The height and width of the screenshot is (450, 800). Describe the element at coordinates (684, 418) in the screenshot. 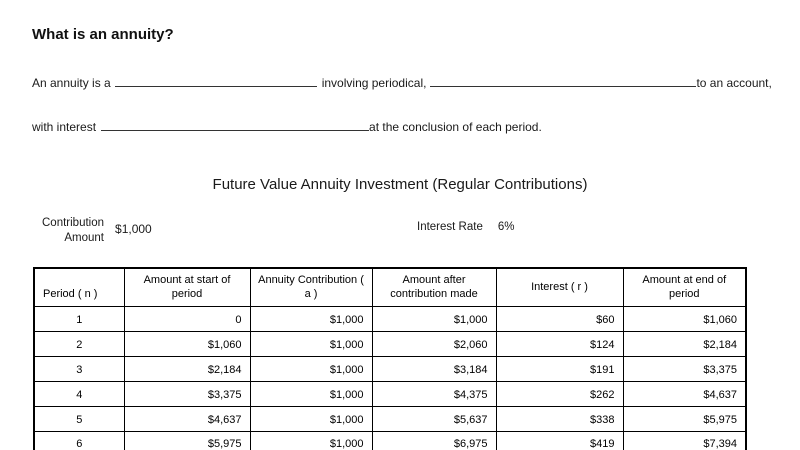

I see `cell-amount-end: $5,975` at that location.